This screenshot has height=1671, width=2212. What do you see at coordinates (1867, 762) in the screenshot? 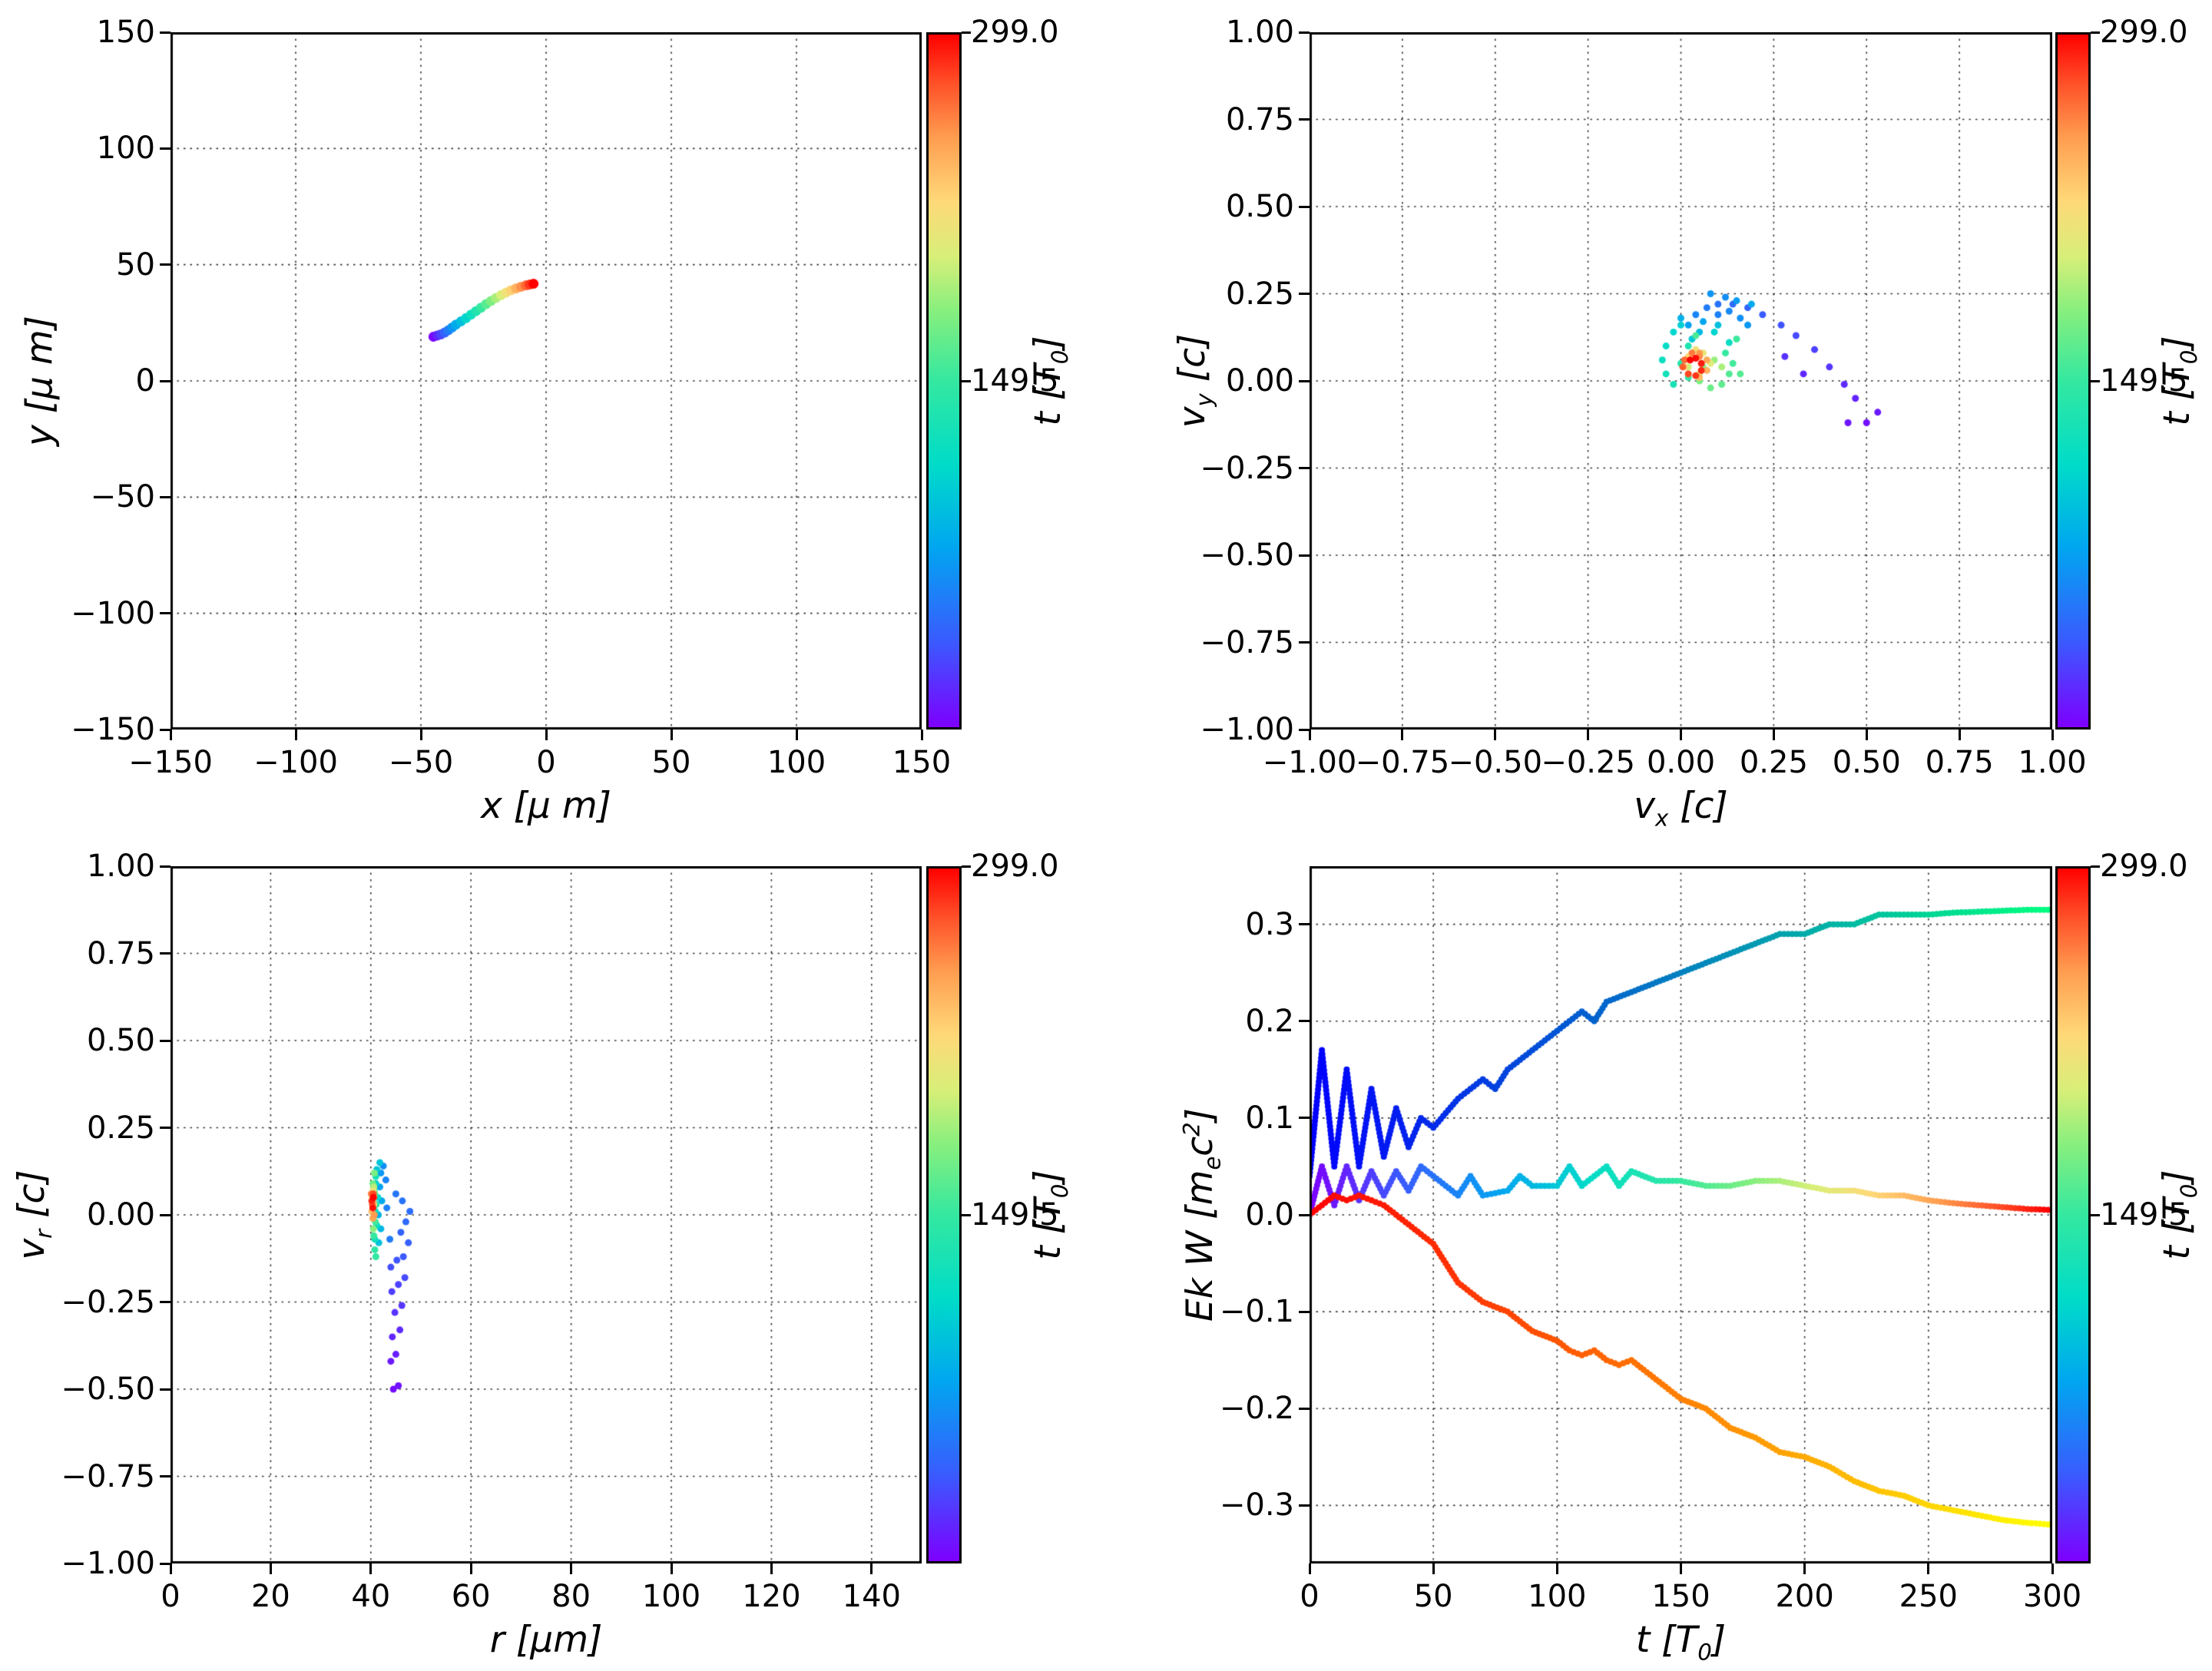
I see `x-tick-label: 0.50` at bounding box center [1867, 762].